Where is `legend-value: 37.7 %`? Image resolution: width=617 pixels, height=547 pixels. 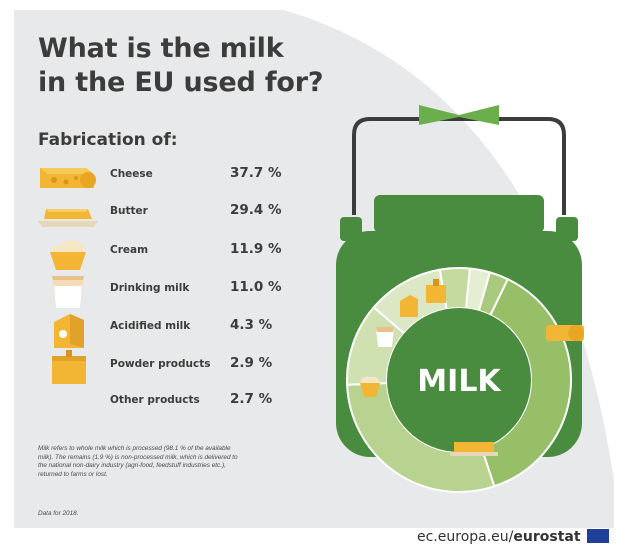
legend-value: 37.7 % is located at coordinates (256, 173).